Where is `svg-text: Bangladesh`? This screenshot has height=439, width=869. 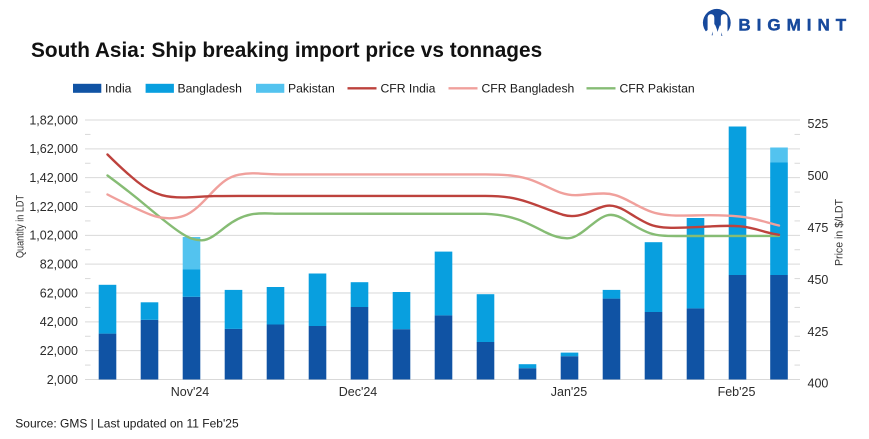 svg-text: Bangladesh is located at coordinates (210, 88).